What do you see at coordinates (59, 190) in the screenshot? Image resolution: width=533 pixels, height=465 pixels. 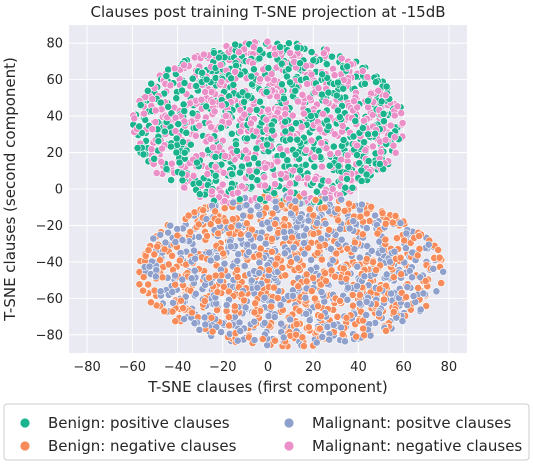 I see `y-tick-label: 0` at bounding box center [59, 190].